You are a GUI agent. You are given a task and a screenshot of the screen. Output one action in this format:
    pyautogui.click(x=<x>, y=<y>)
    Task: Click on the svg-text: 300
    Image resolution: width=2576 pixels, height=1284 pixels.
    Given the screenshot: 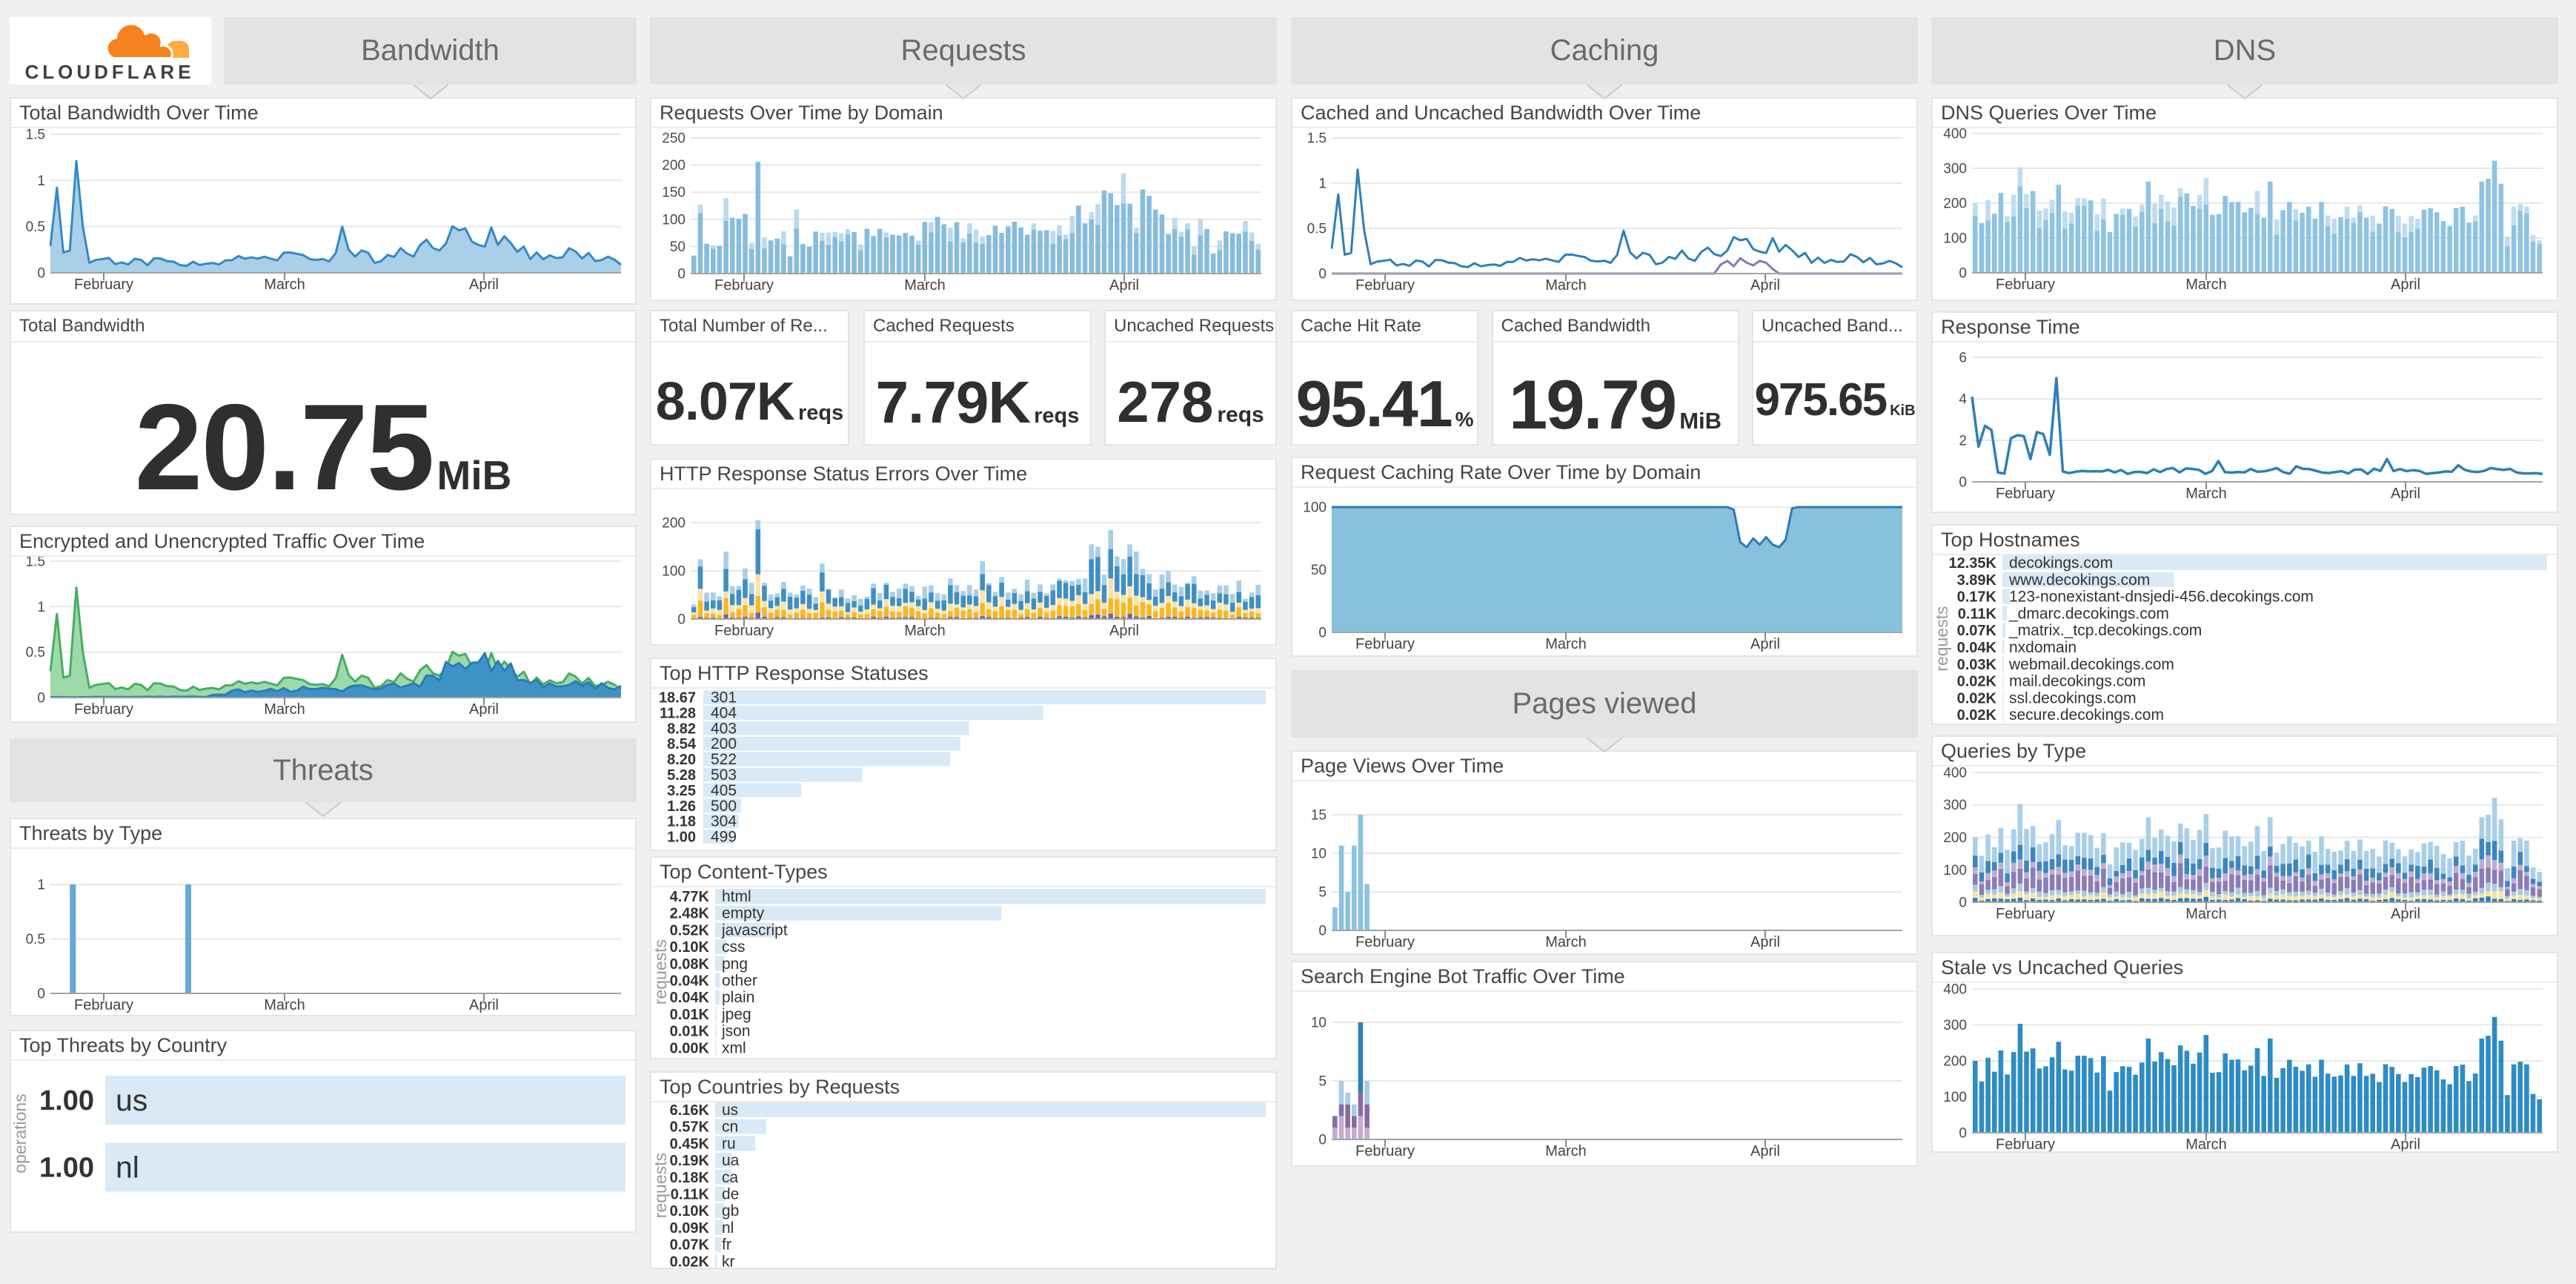 What is the action you would take?
    pyautogui.click(x=1955, y=1025)
    